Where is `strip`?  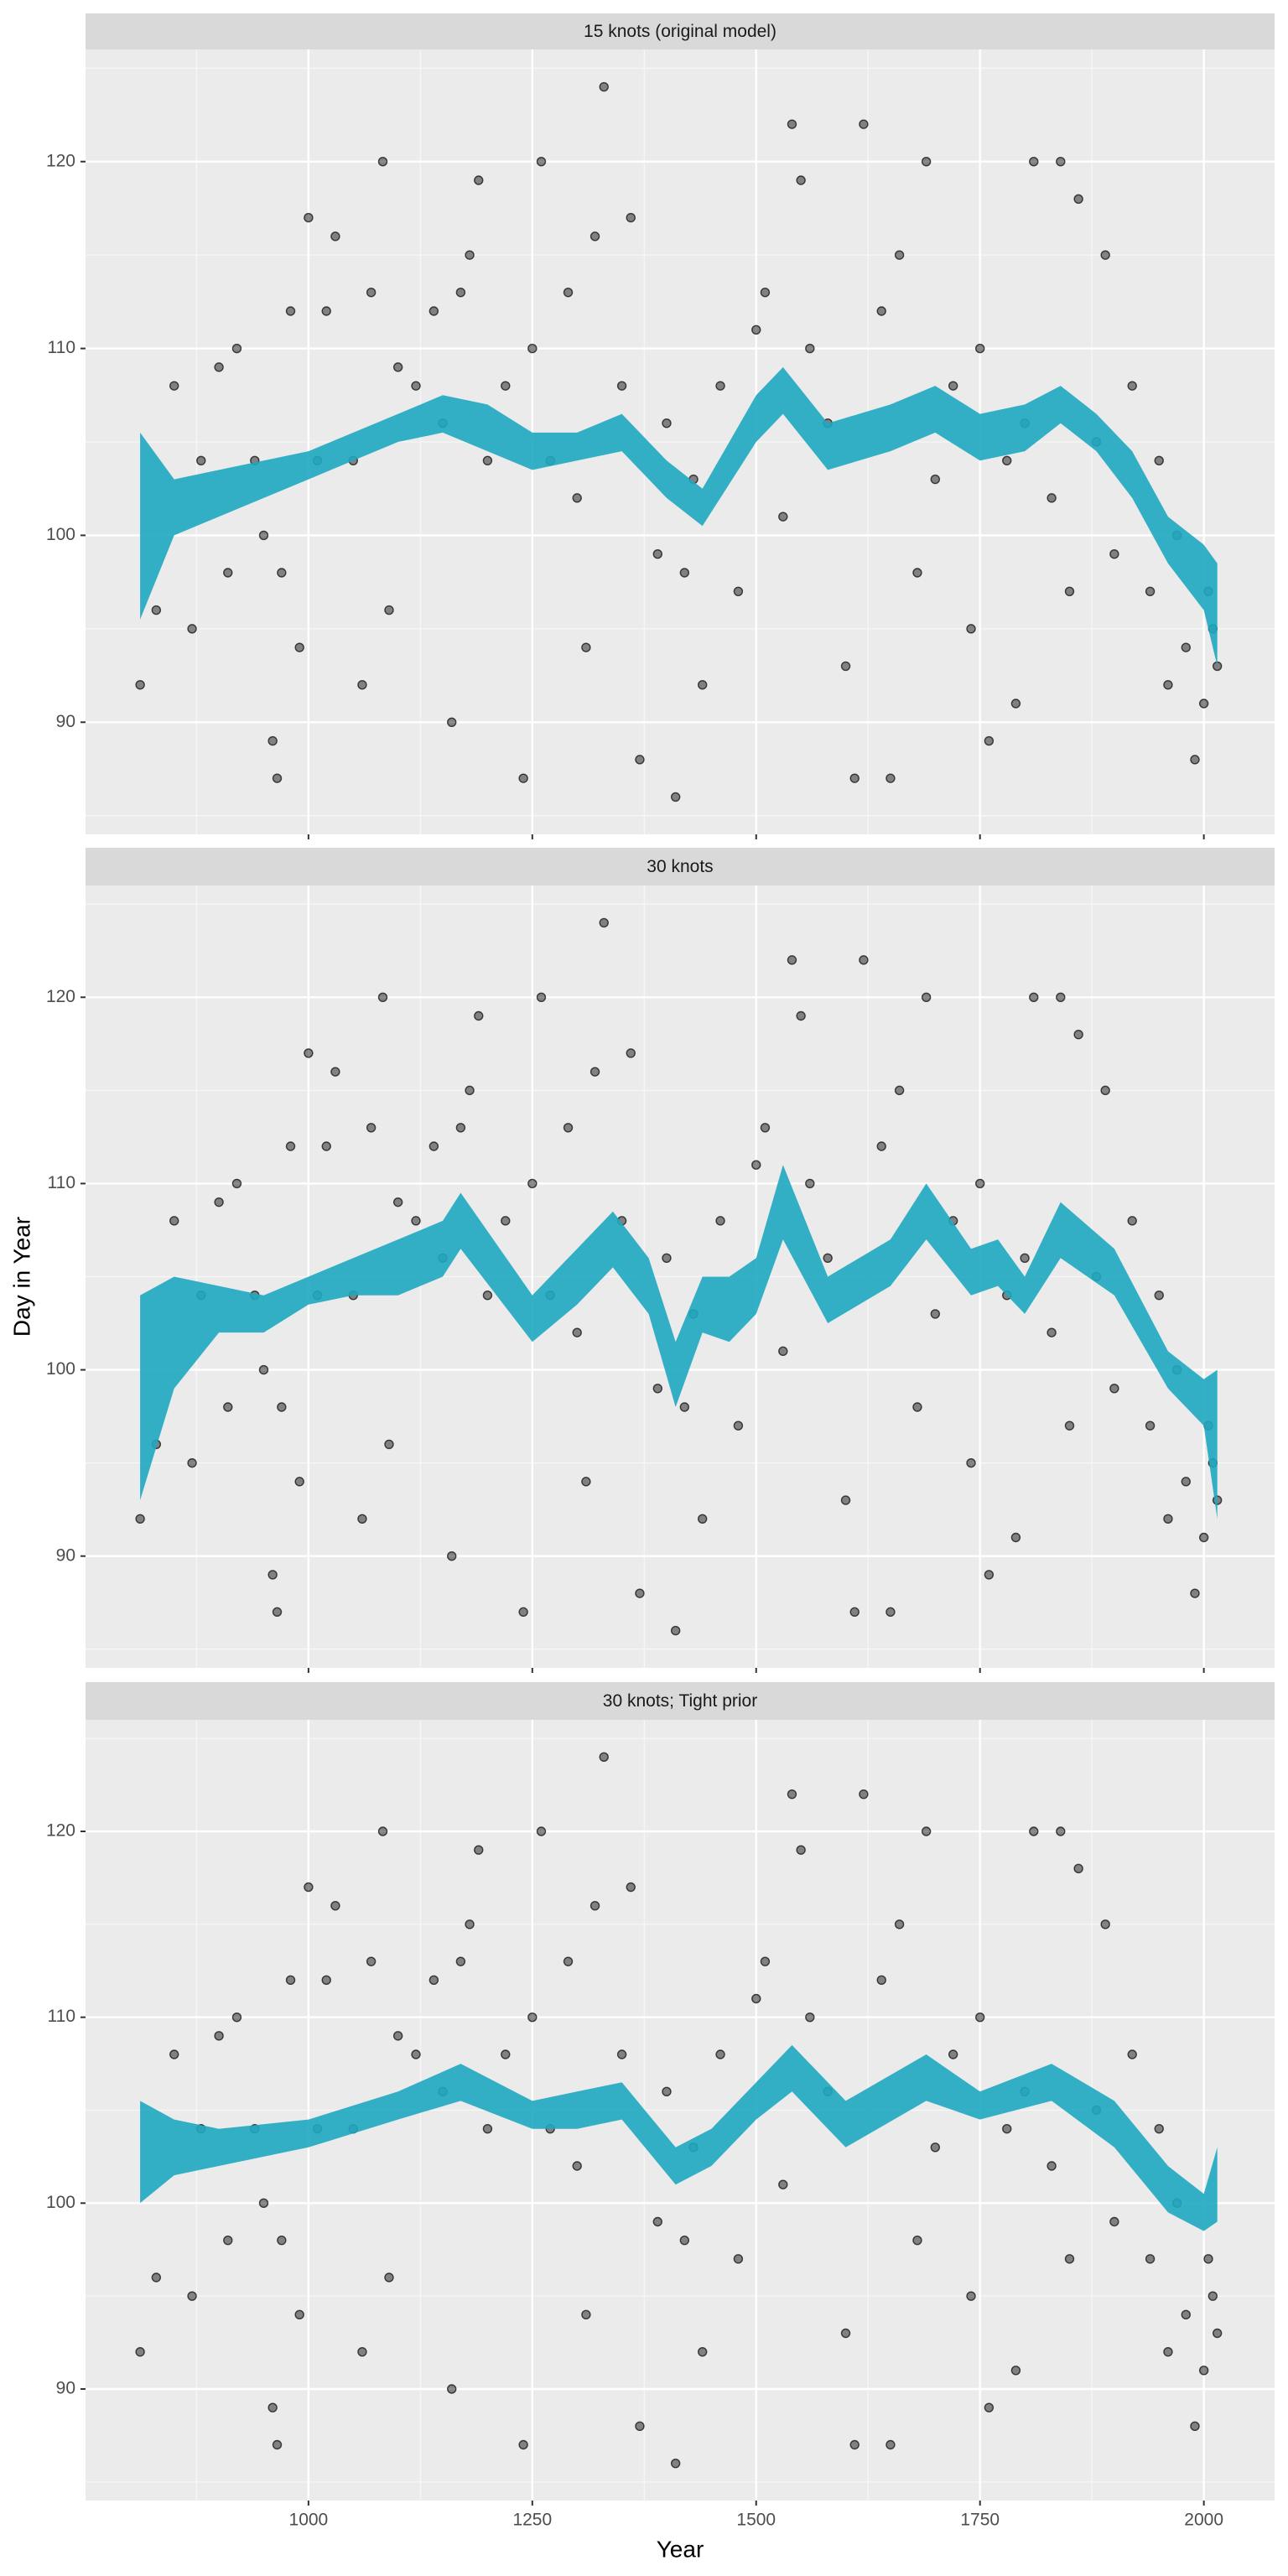 strip is located at coordinates (680, 1701).